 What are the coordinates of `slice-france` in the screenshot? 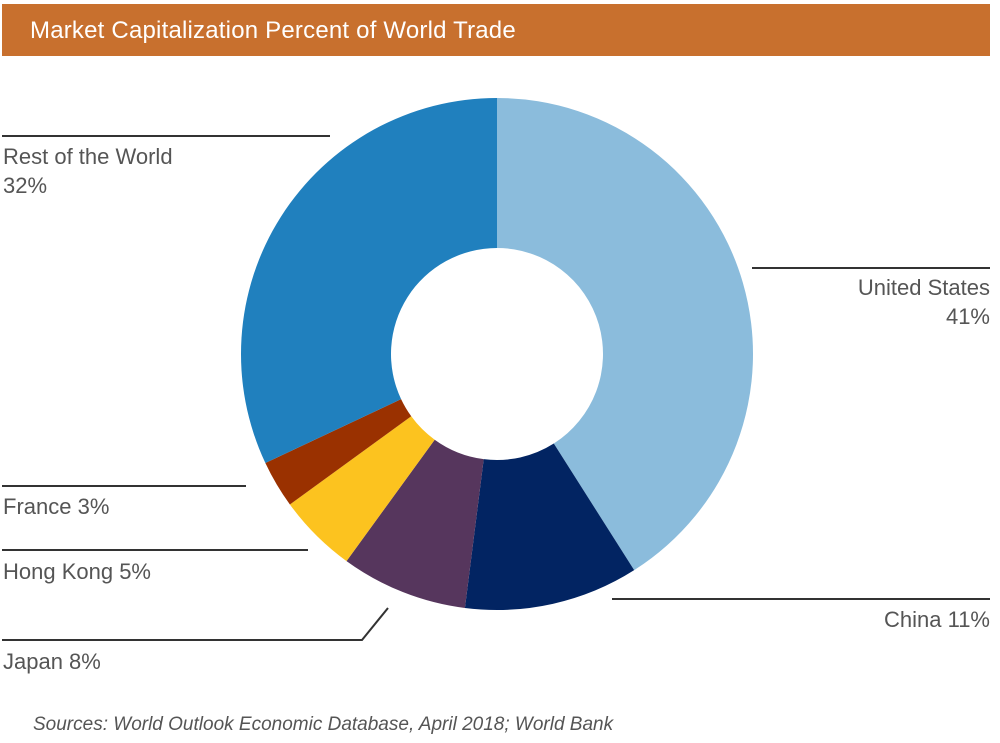 It's located at (338, 452).